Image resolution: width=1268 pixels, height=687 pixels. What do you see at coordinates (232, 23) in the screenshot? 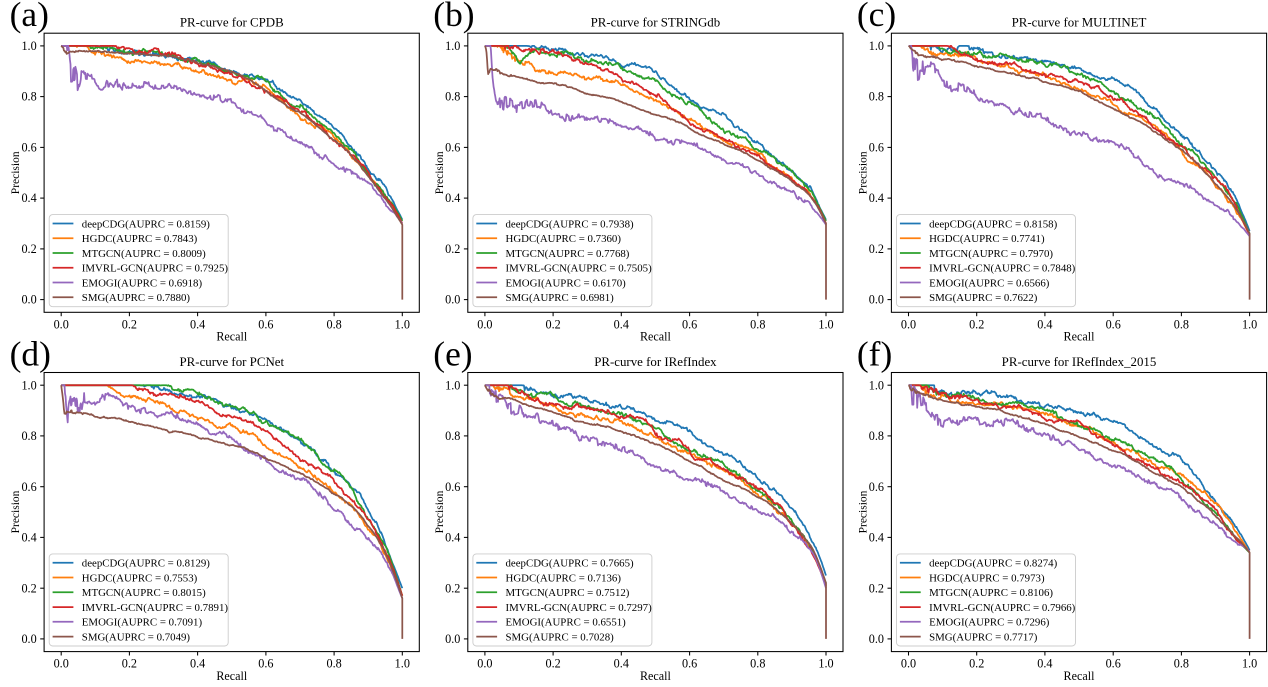
I see `svg-text: PR-curve for CPDB` at bounding box center [232, 23].